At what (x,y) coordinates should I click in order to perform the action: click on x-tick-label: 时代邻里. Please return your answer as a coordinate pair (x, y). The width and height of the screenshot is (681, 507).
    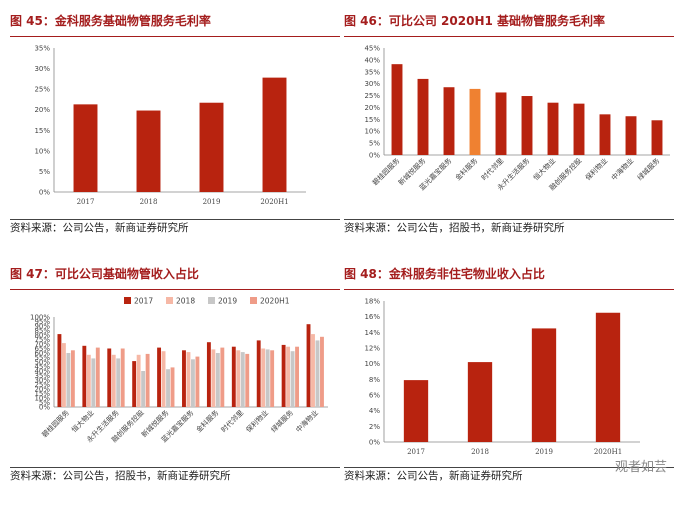
    Looking at the image, I should click on (232, 421).